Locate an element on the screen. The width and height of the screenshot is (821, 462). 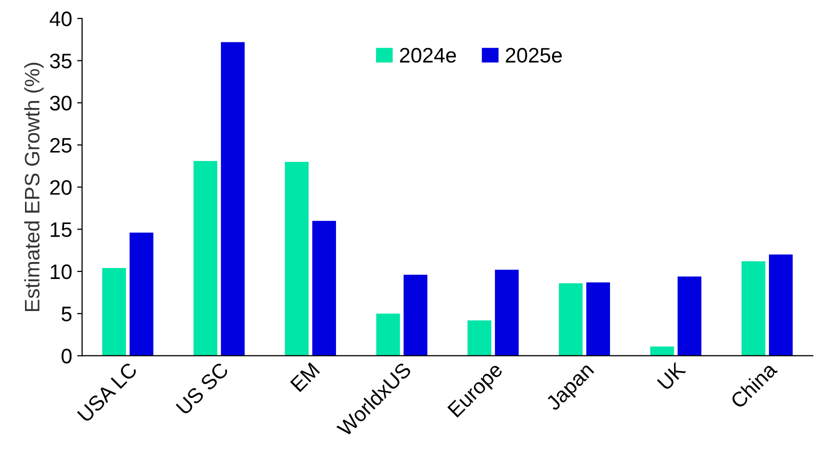
y-tick-label: 25 is located at coordinates (61, 145).